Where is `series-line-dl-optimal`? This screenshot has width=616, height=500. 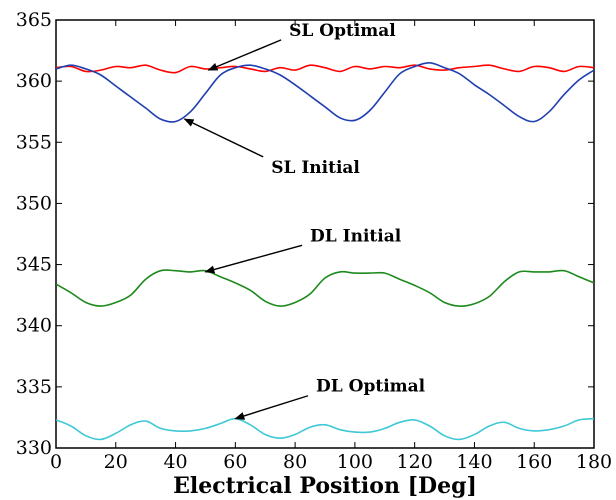 series-line-dl-optimal is located at coordinates (325, 429).